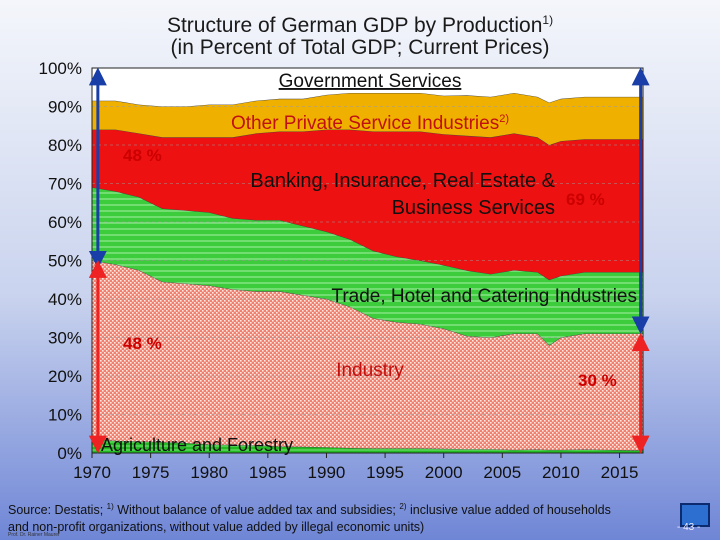  I want to click on label-trade: Trade, Hotel and Catering Industries, so click(484, 296).